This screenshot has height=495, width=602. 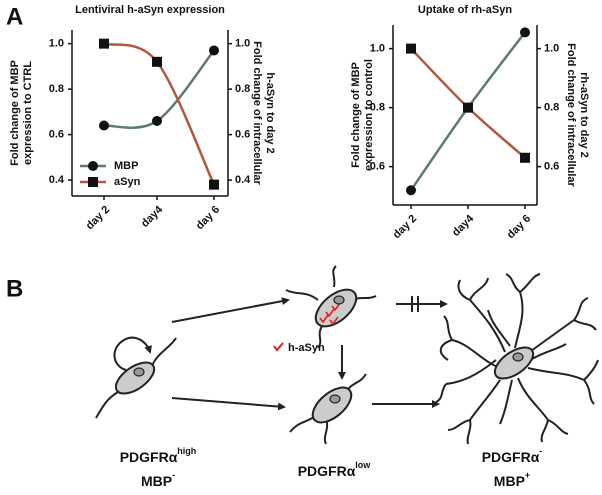 What do you see at coordinates (527, 475) in the screenshot?
I see `mbp-level: +` at bounding box center [527, 475].